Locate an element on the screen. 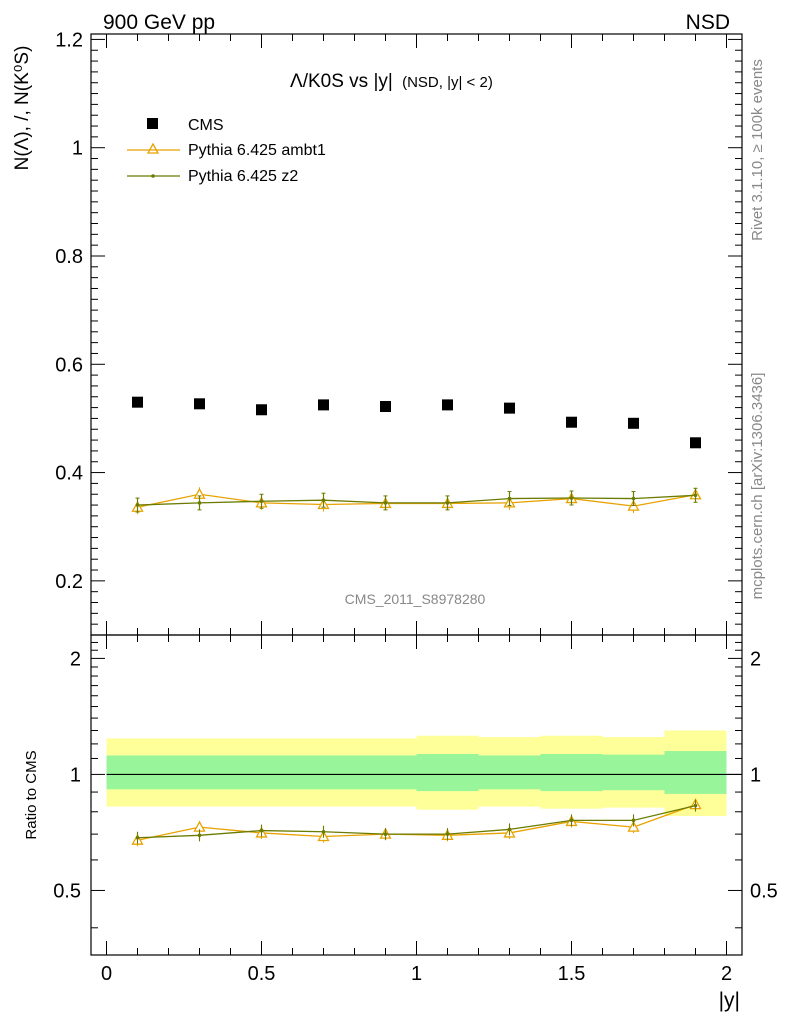 This screenshot has width=786, height=1024. ratio-xtick-label: 2 is located at coordinates (726, 974).